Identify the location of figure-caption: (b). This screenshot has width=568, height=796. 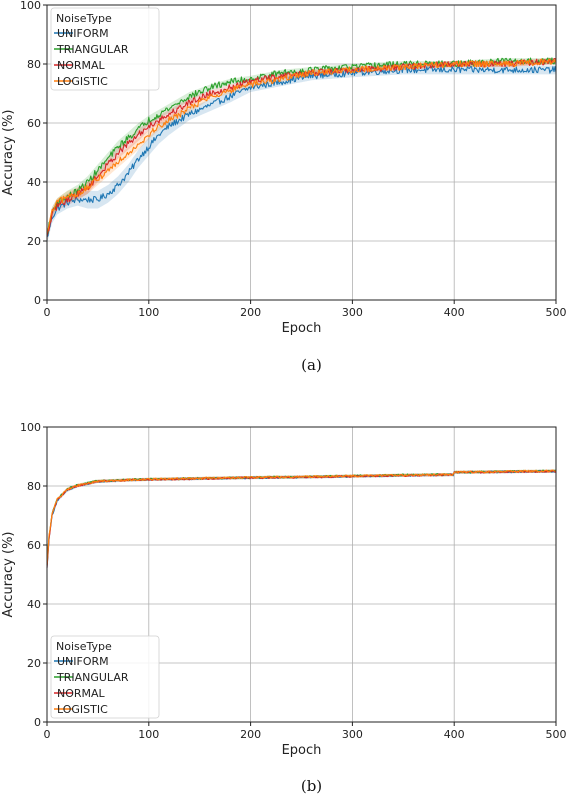
(311, 786).